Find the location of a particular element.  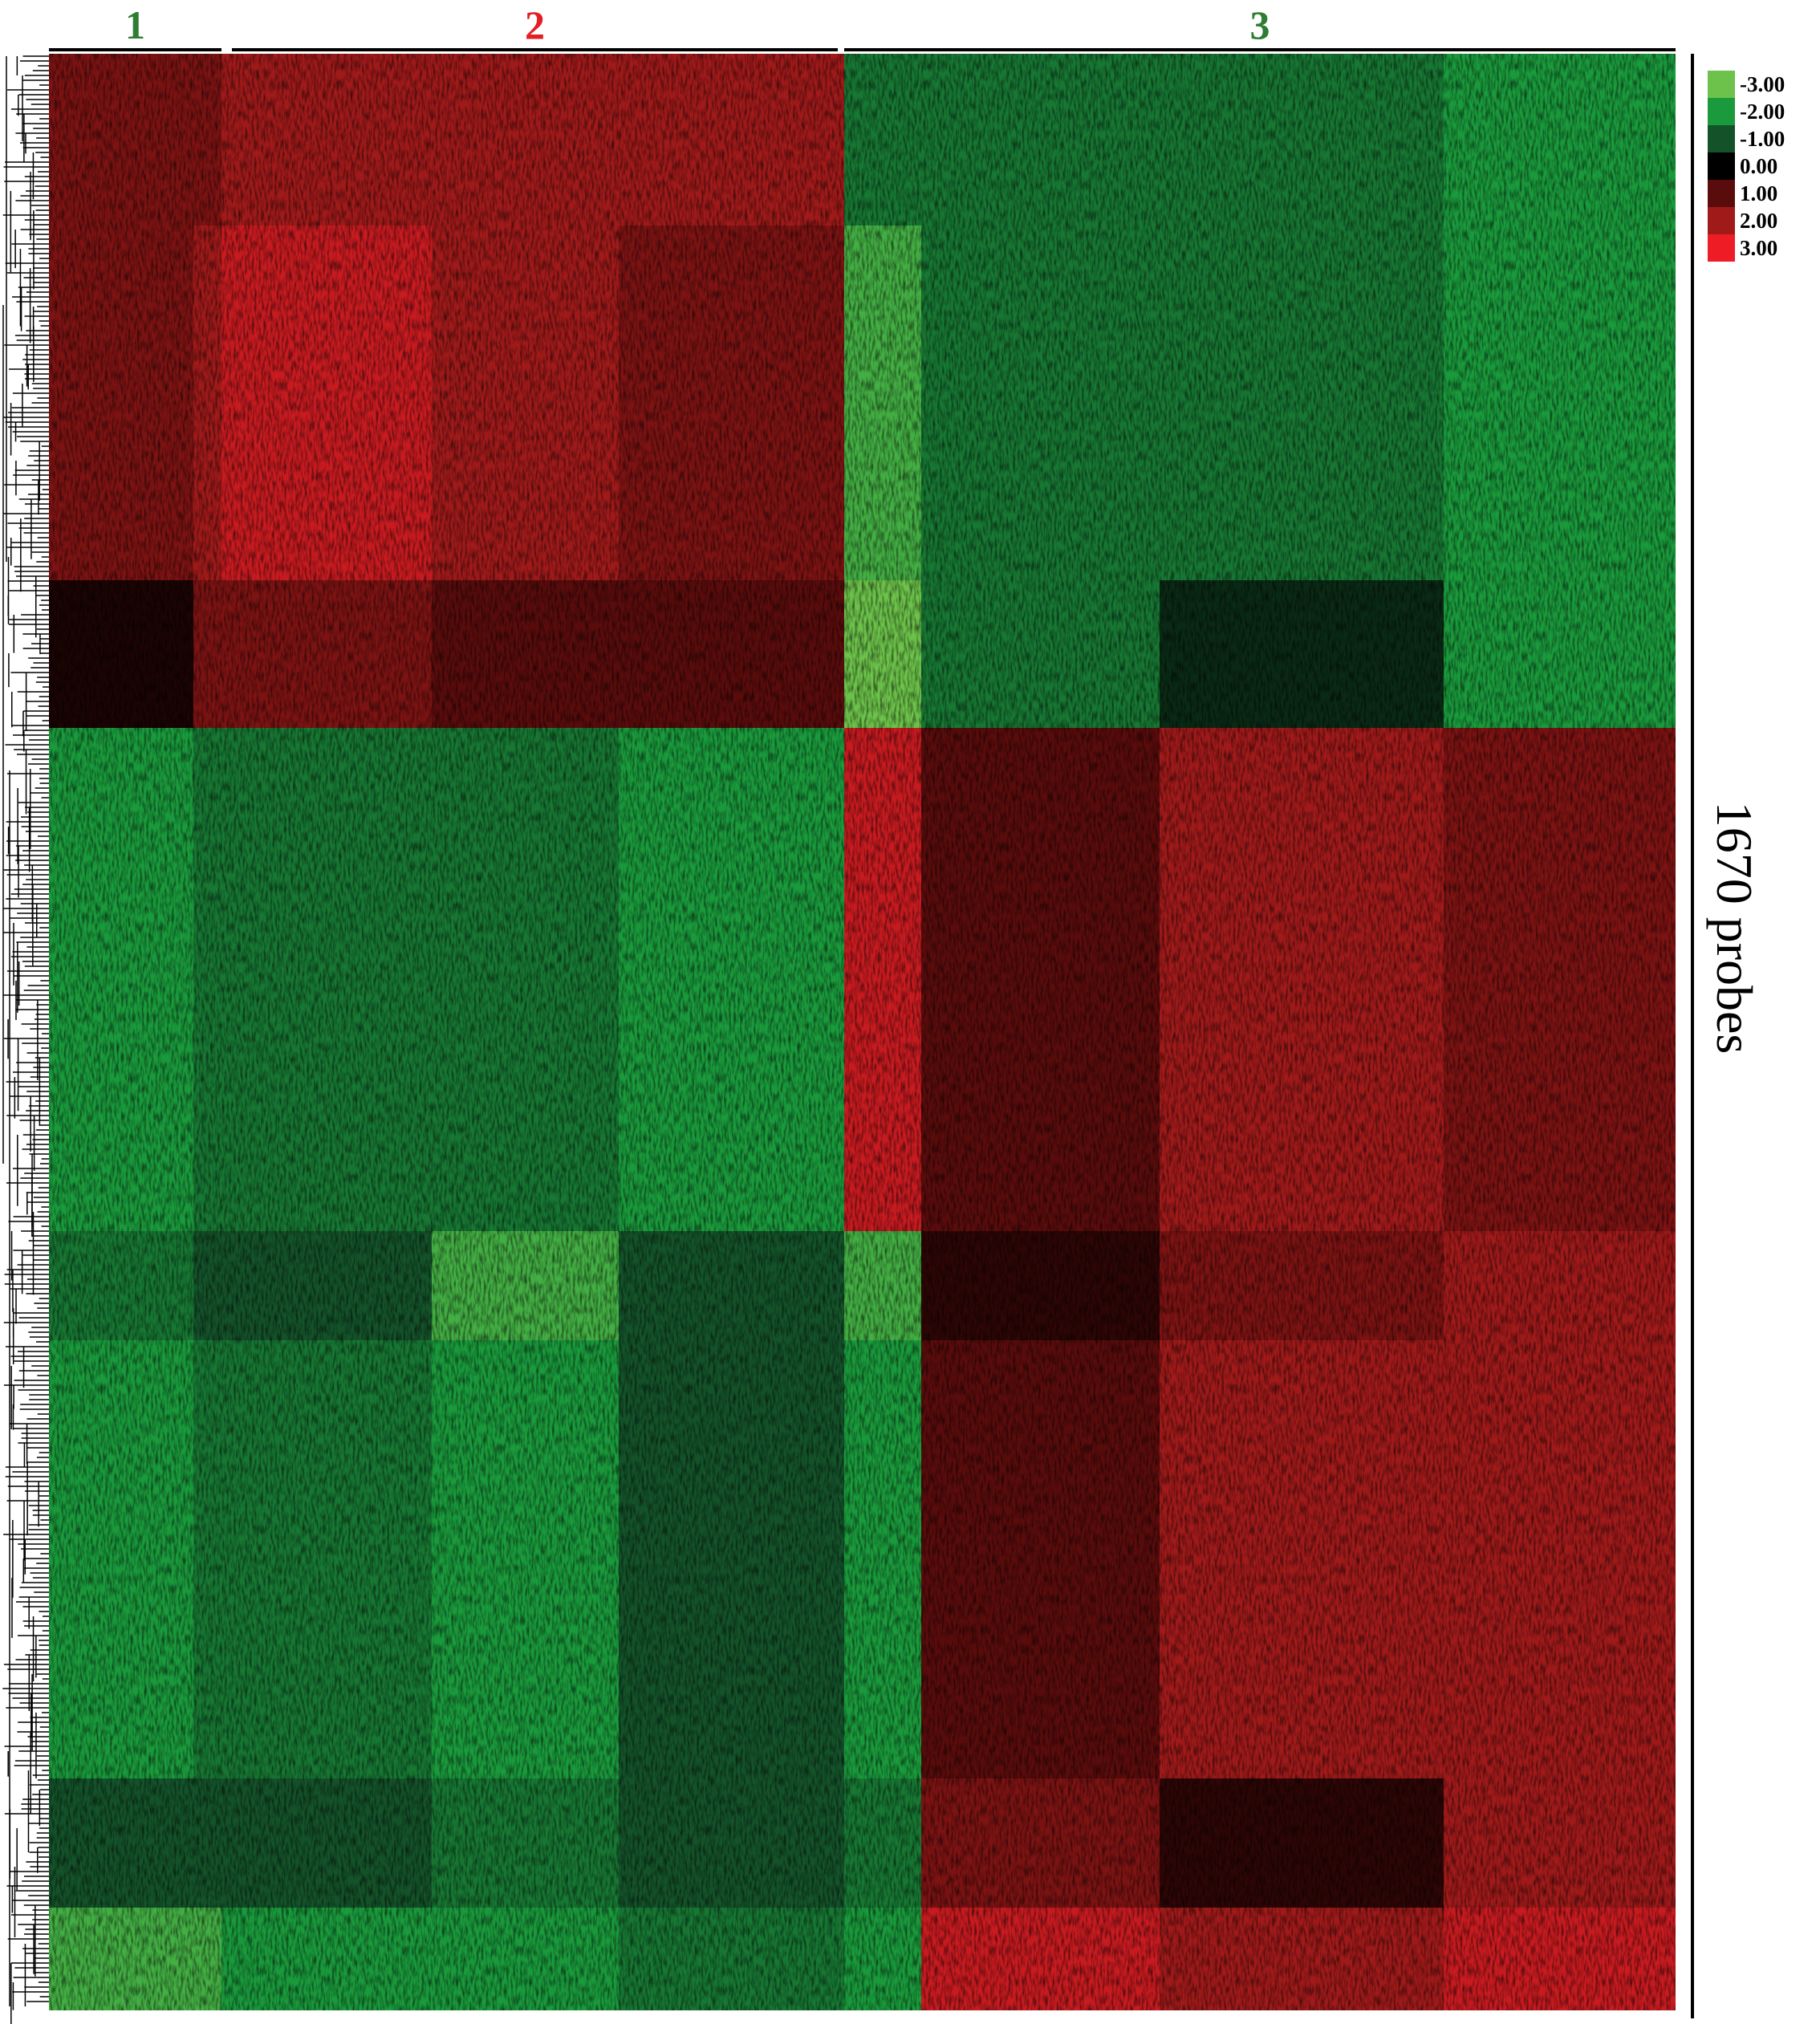

legend-label: -1.00 is located at coordinates (1762, 139).